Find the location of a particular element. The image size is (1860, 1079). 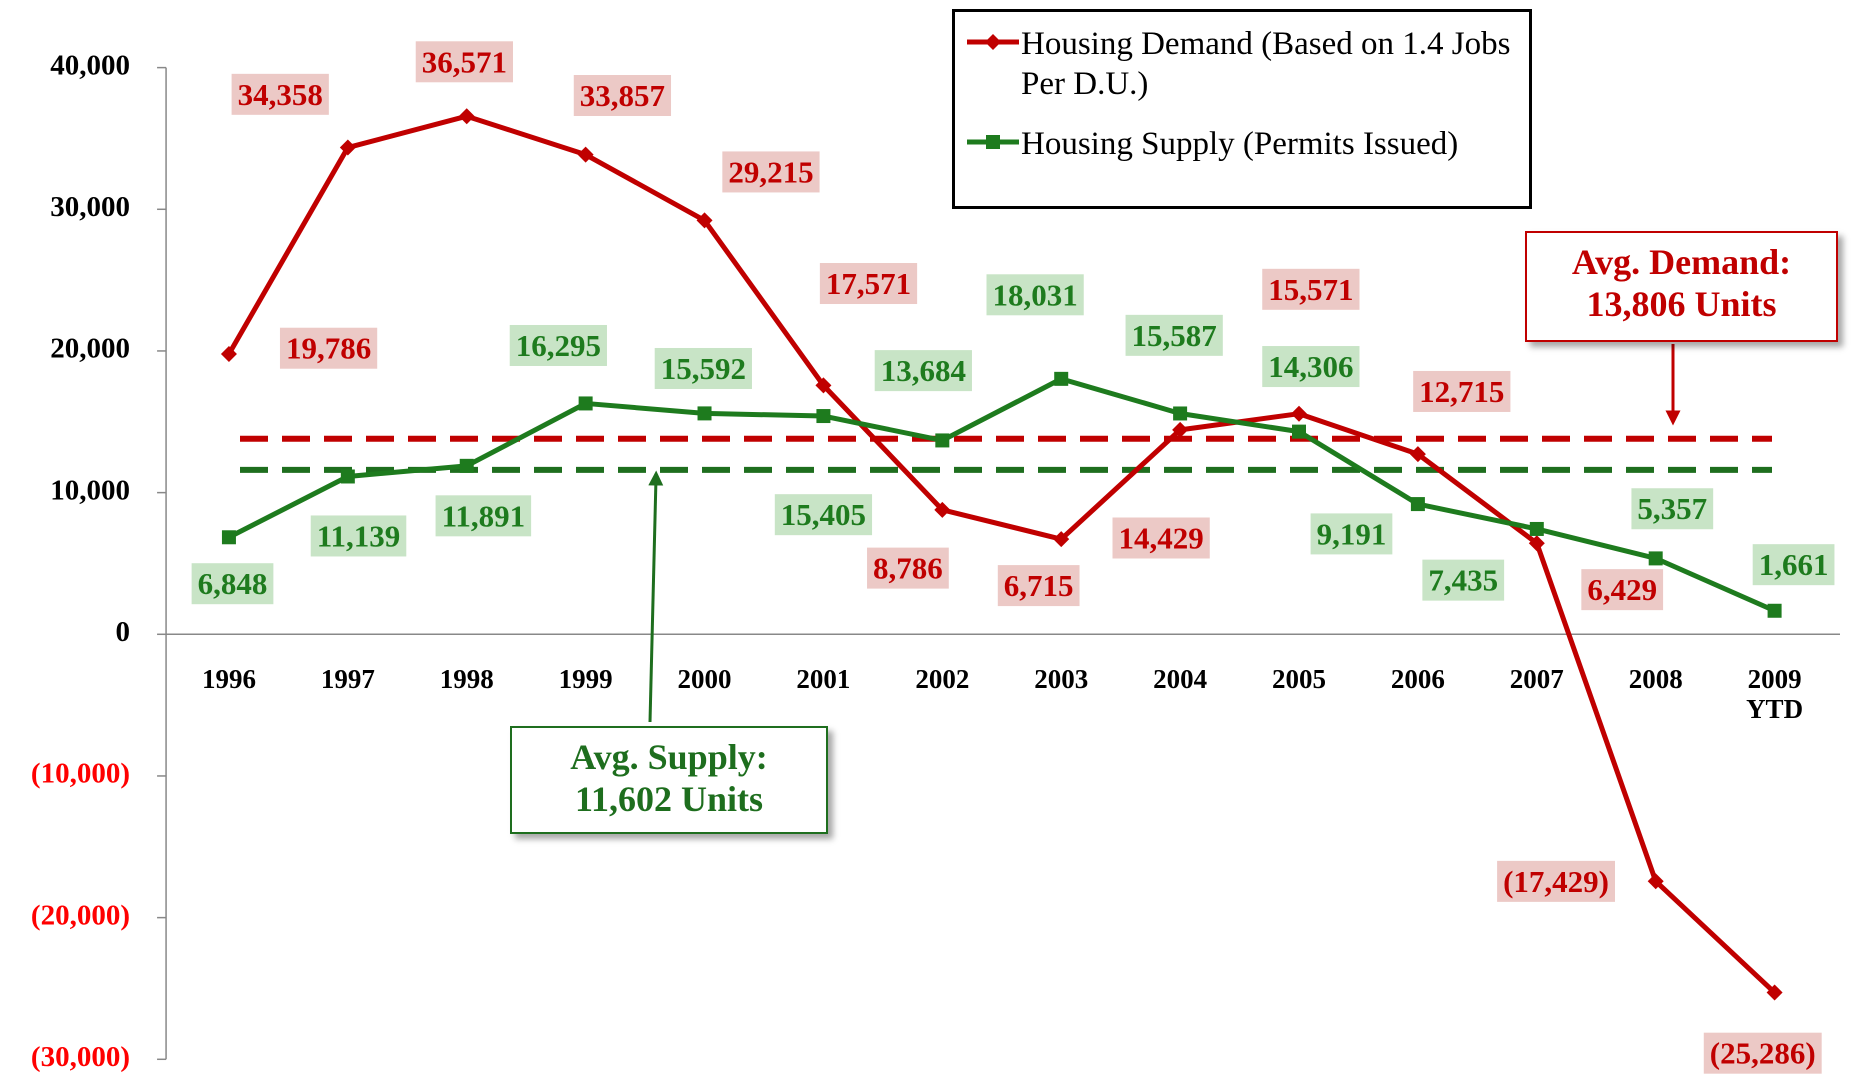

legend-item: Housing Supply (Permits Issued) is located at coordinates (1242, 144).